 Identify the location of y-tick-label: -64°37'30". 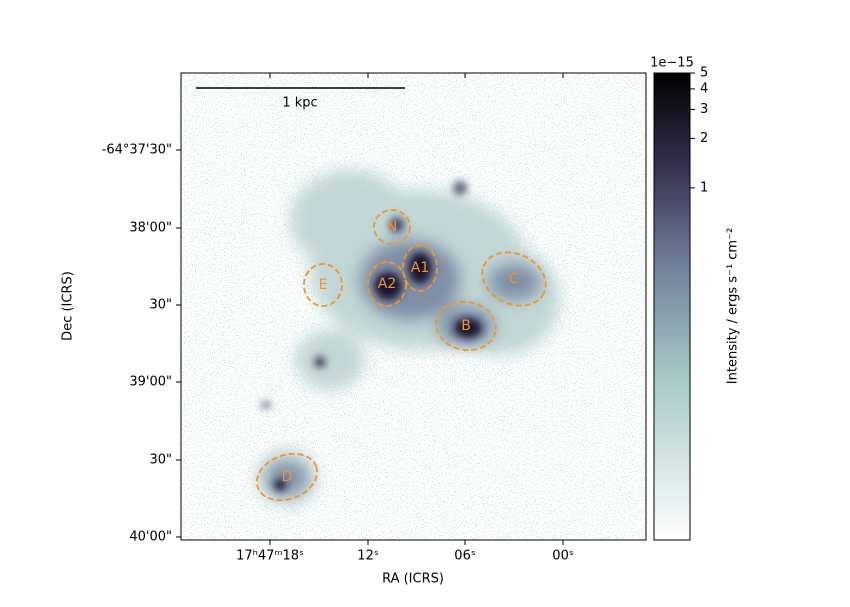
(137, 150).